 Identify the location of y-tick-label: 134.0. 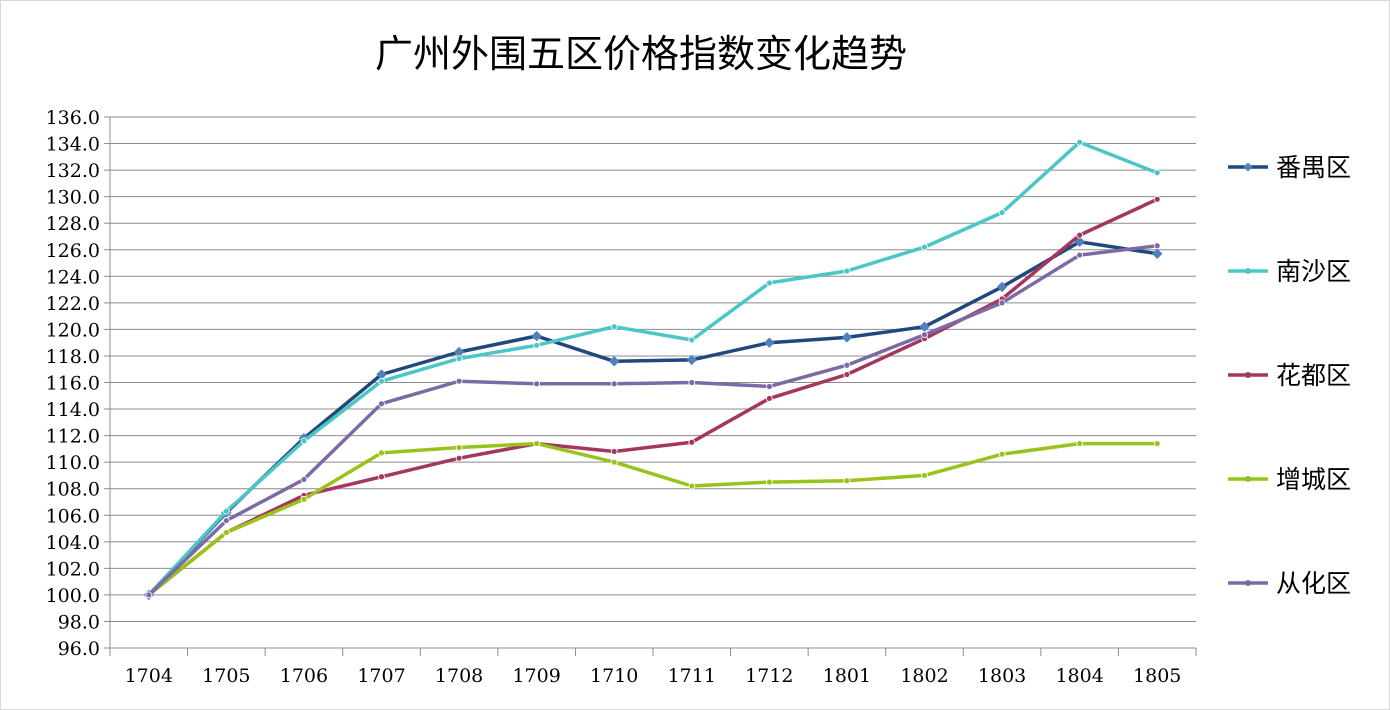
(73, 145).